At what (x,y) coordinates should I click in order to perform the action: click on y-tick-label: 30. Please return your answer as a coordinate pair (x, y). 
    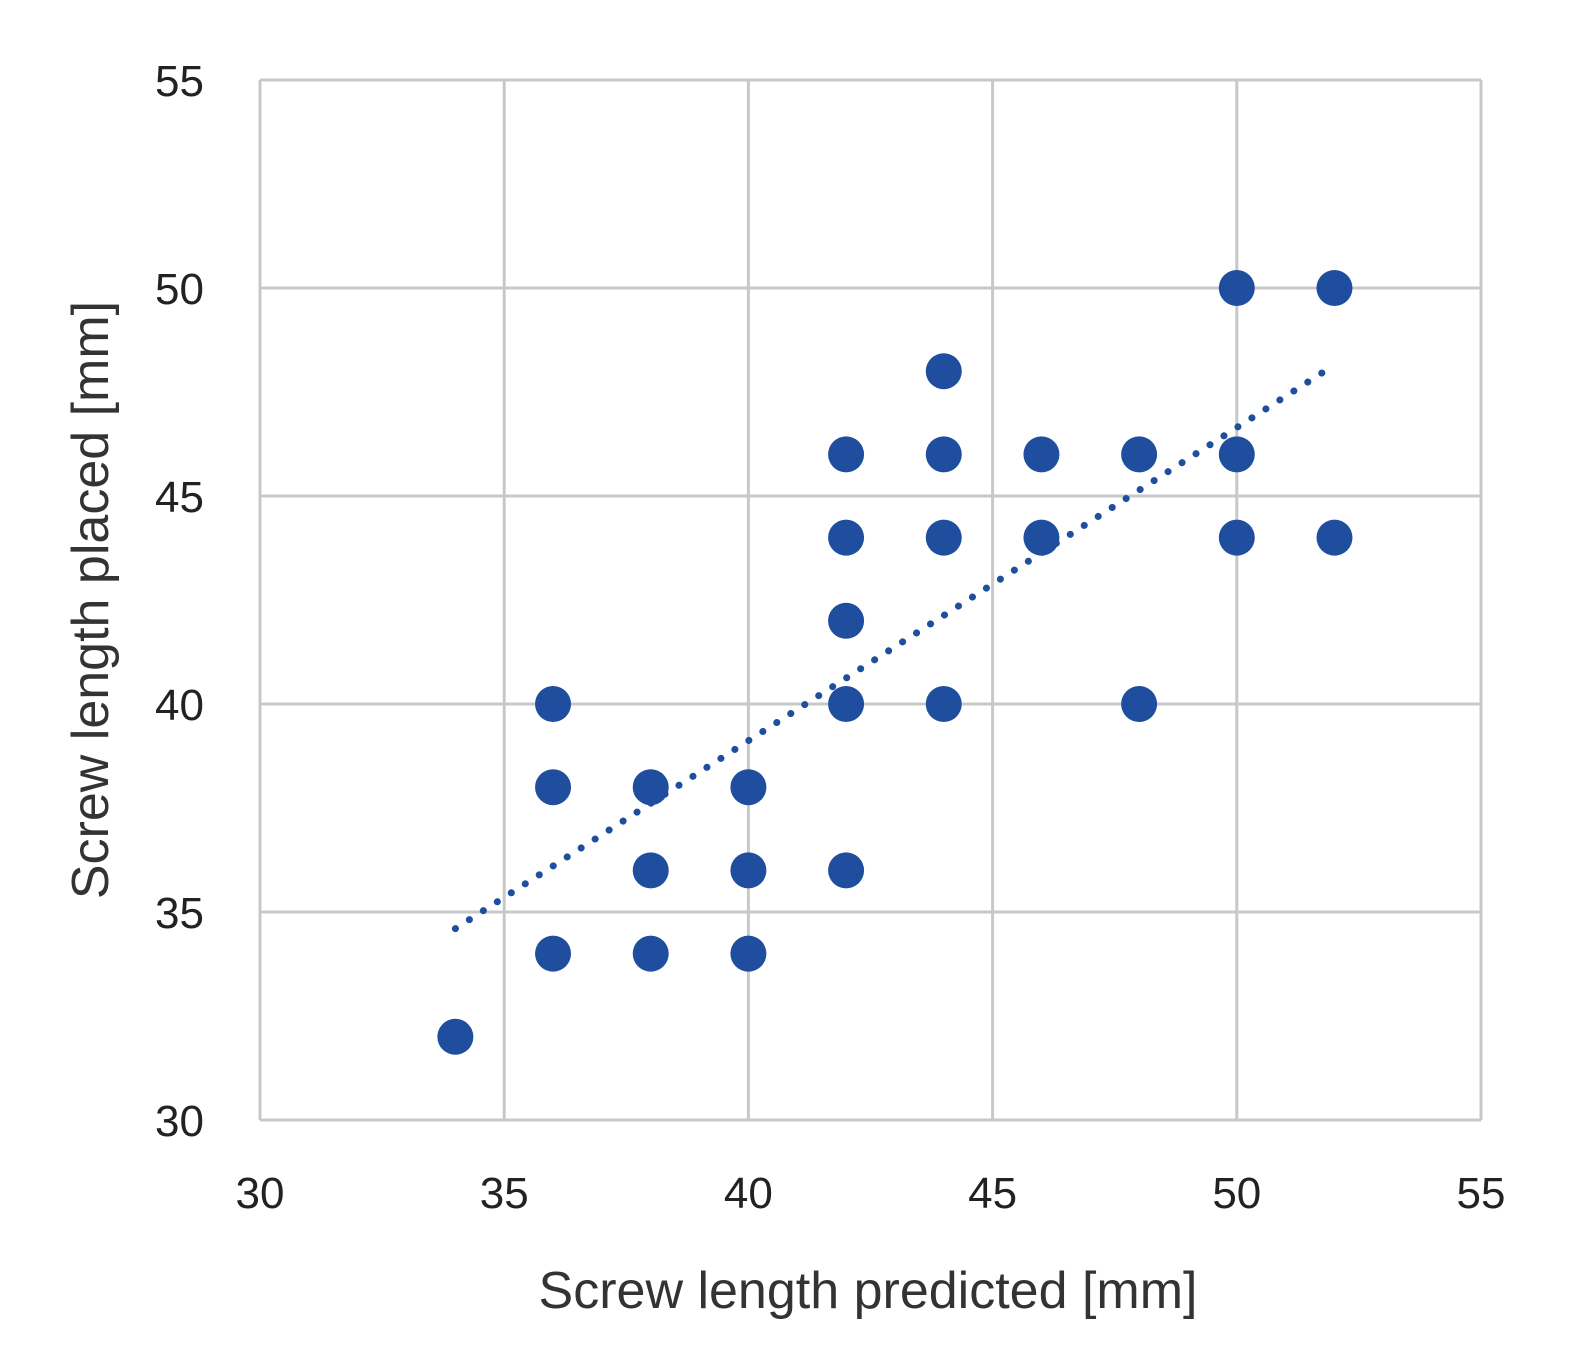
    Looking at the image, I should click on (179, 1121).